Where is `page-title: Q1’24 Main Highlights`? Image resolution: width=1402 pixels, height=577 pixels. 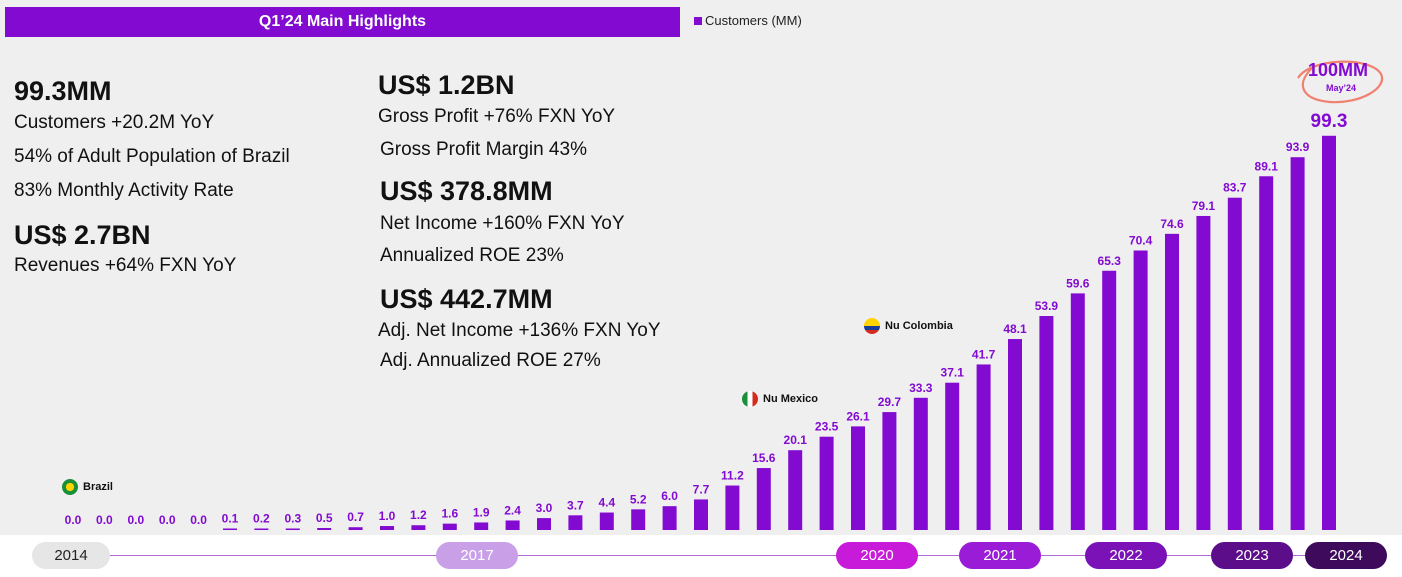 page-title: Q1’24 Main Highlights is located at coordinates (342, 22).